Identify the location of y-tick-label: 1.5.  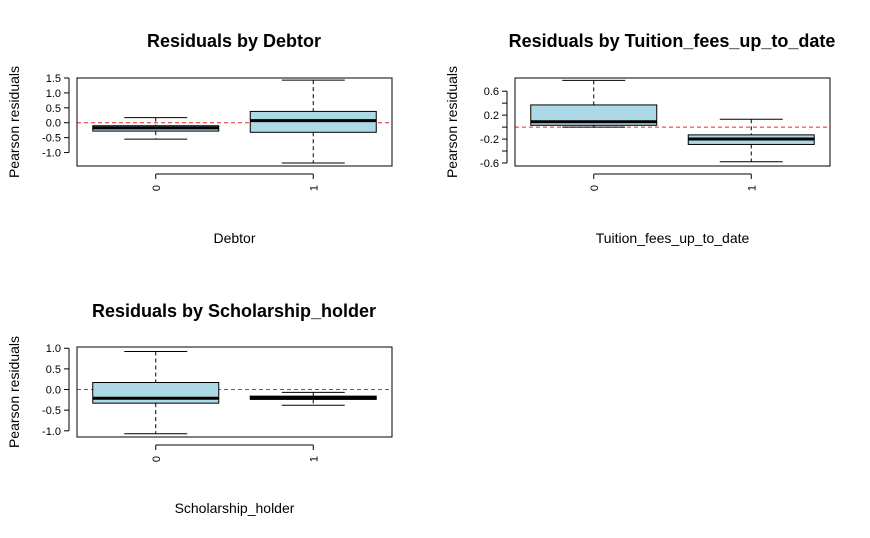
(53, 79).